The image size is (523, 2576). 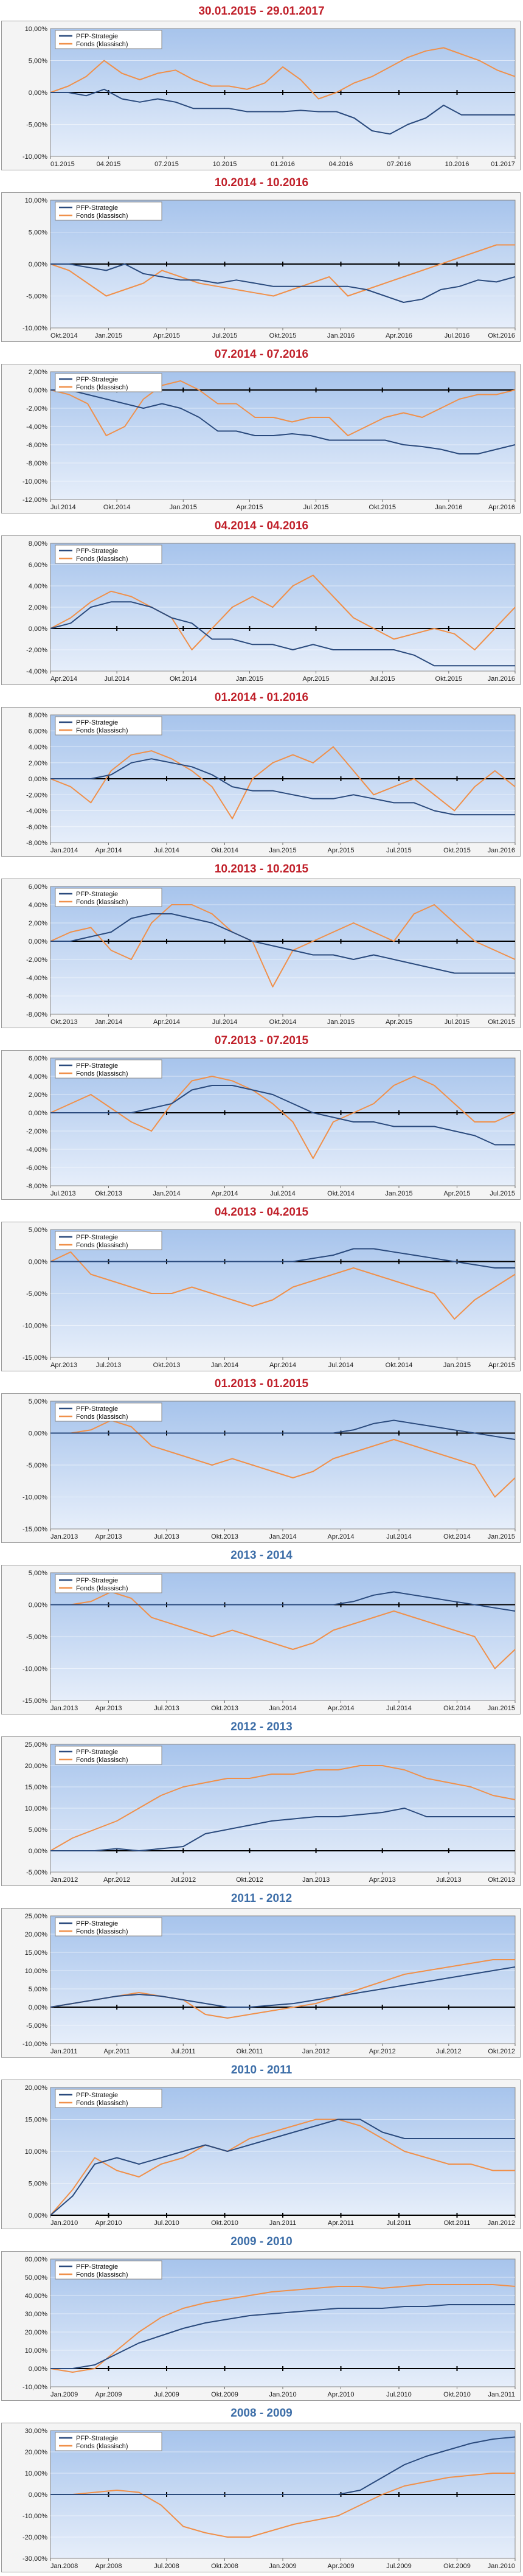 I want to click on chart-title: 2008 - 2009, so click(x=261, y=2413).